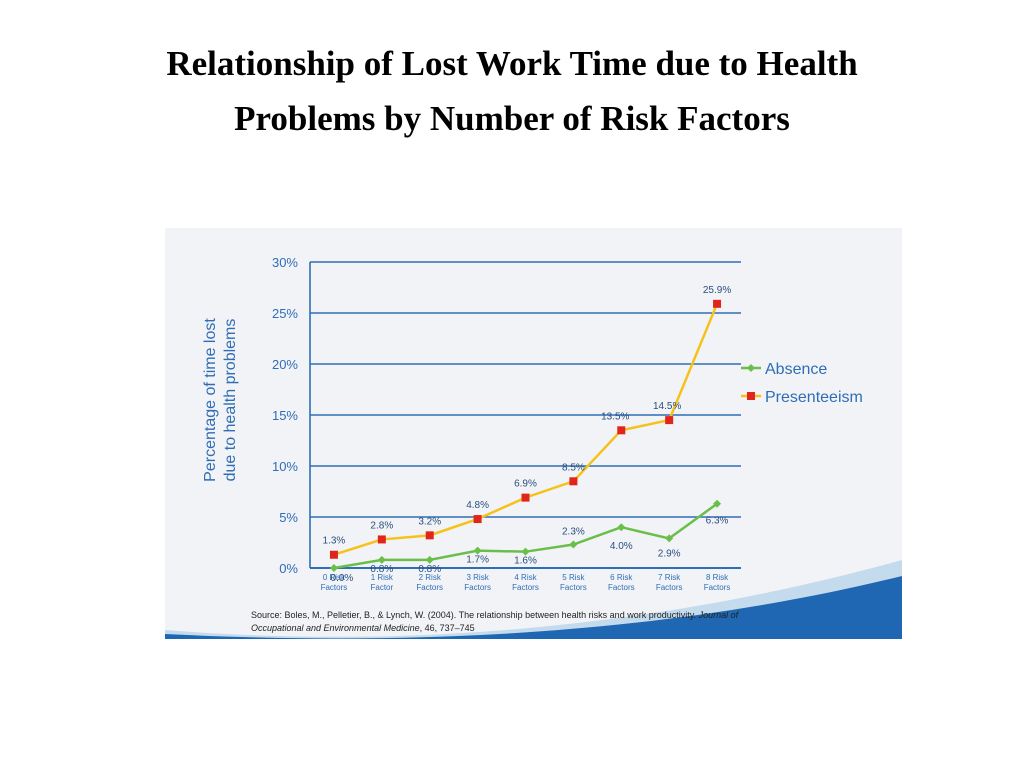  Describe the element at coordinates (230, 400) in the screenshot. I see `y-axis-title: due to health problems` at that location.